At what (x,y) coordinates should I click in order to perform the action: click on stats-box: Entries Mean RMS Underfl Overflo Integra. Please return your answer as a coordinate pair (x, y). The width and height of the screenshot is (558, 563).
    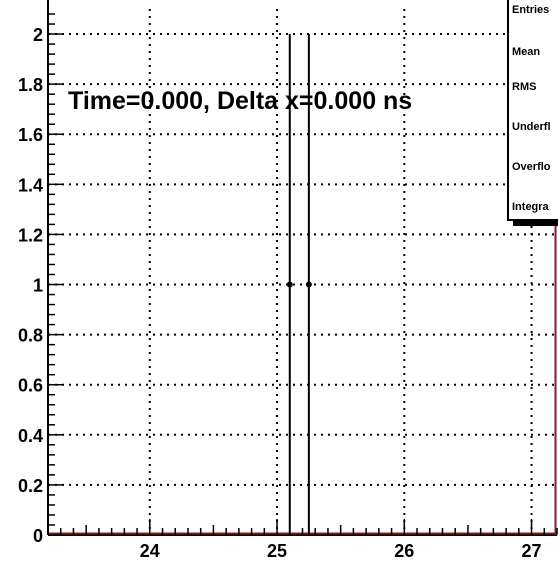
    Looking at the image, I should click on (532, 113).